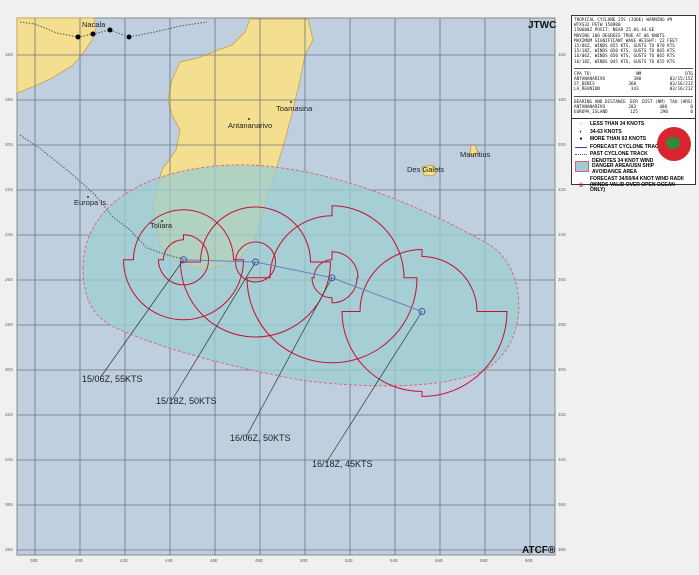 The width and height of the screenshot is (699, 575). Describe the element at coordinates (394, 560) in the screenshot. I see `lon-tick-label: 54E` at that location.